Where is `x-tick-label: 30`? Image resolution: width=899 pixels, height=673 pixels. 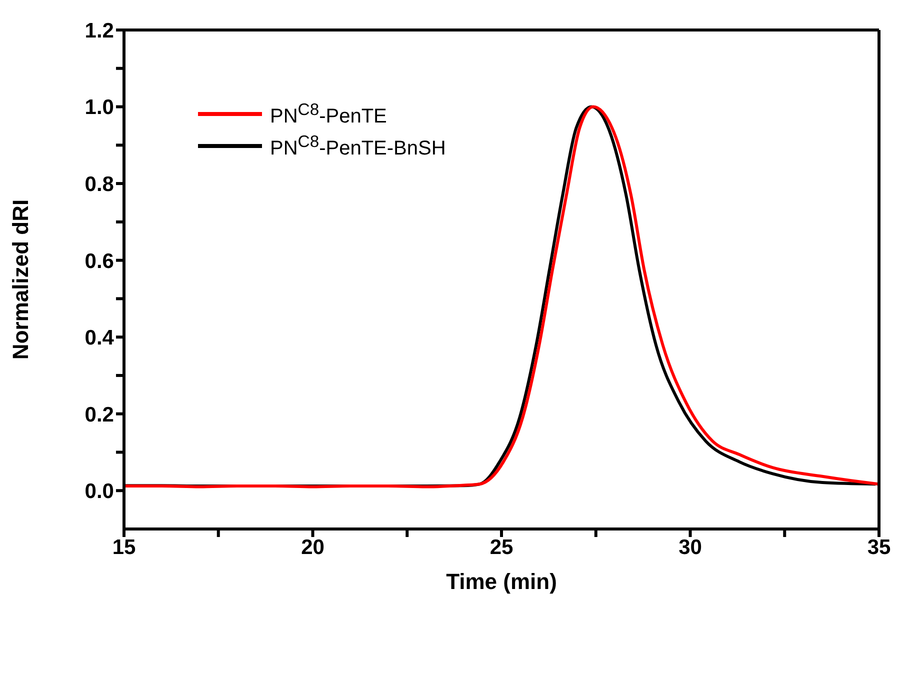
x-tick-label: 30 is located at coordinates (690, 547).